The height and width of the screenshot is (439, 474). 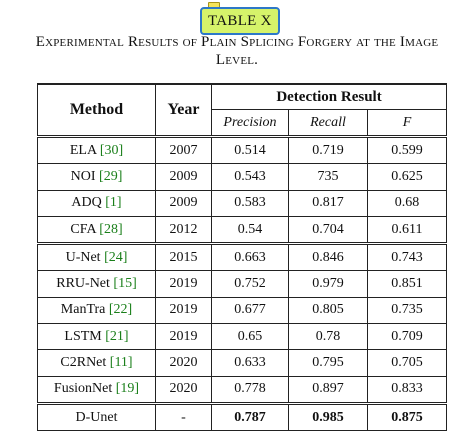 What do you see at coordinates (183, 110) in the screenshot?
I see `header-year: Year` at bounding box center [183, 110].